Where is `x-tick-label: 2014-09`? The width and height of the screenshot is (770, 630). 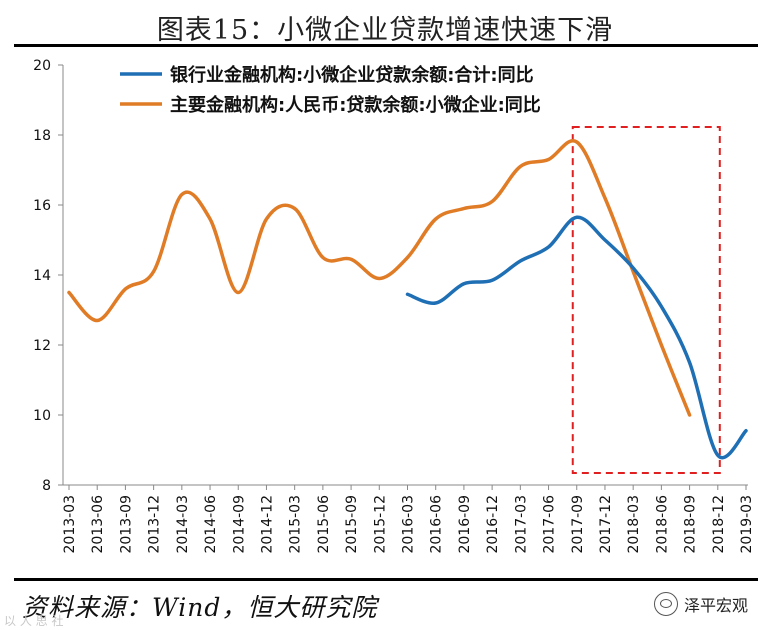 x-tick-label: 2014-09 is located at coordinates (239, 524).